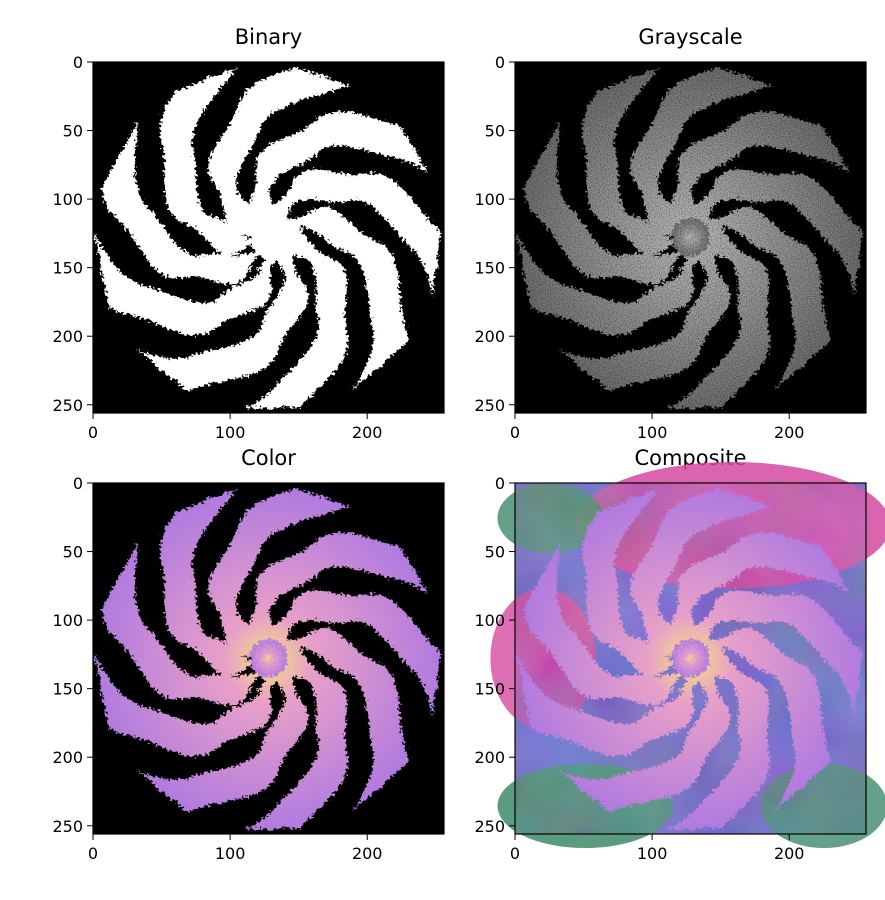 The height and width of the screenshot is (900, 885). What do you see at coordinates (690, 37) in the screenshot?
I see `subplot-title: Grayscale` at bounding box center [690, 37].